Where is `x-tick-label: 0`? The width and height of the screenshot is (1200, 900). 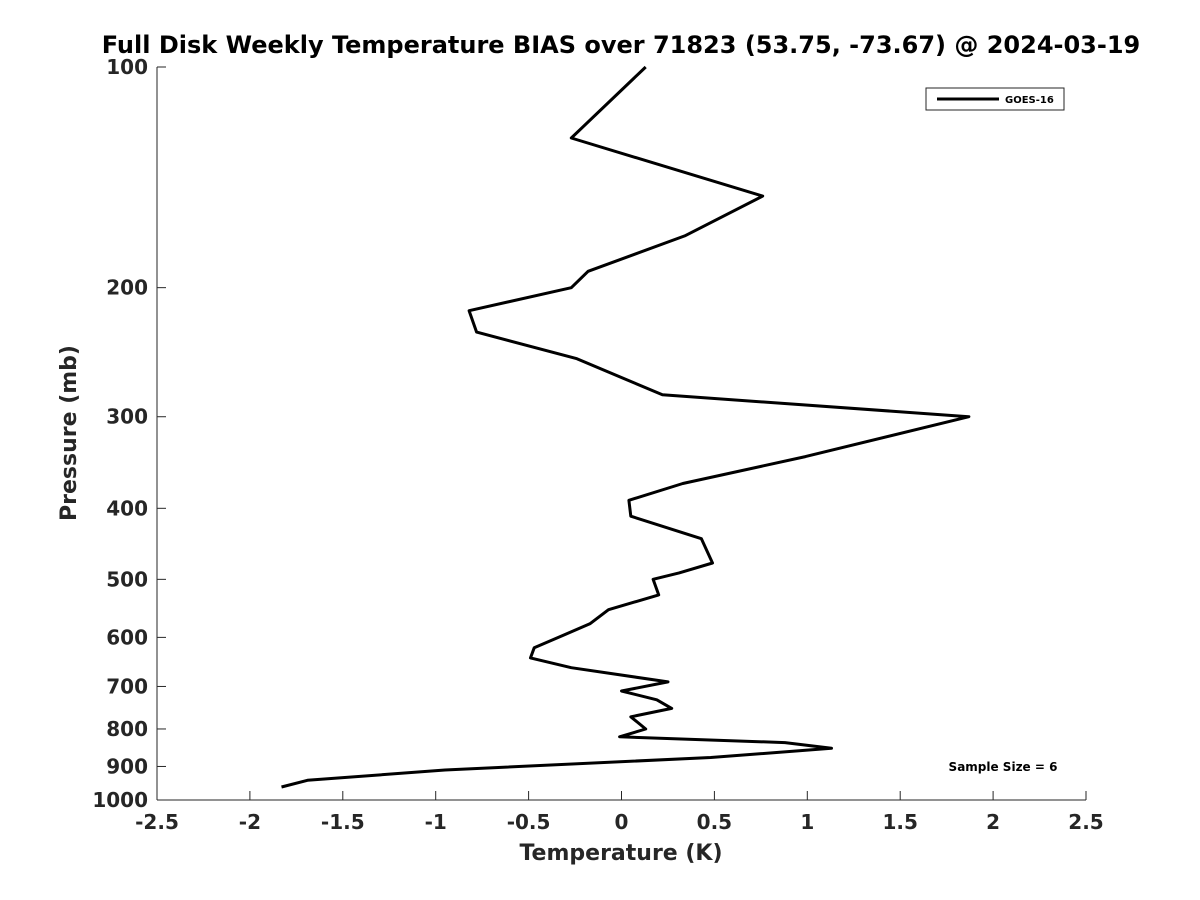
x-tick-label: 0 is located at coordinates (622, 822).